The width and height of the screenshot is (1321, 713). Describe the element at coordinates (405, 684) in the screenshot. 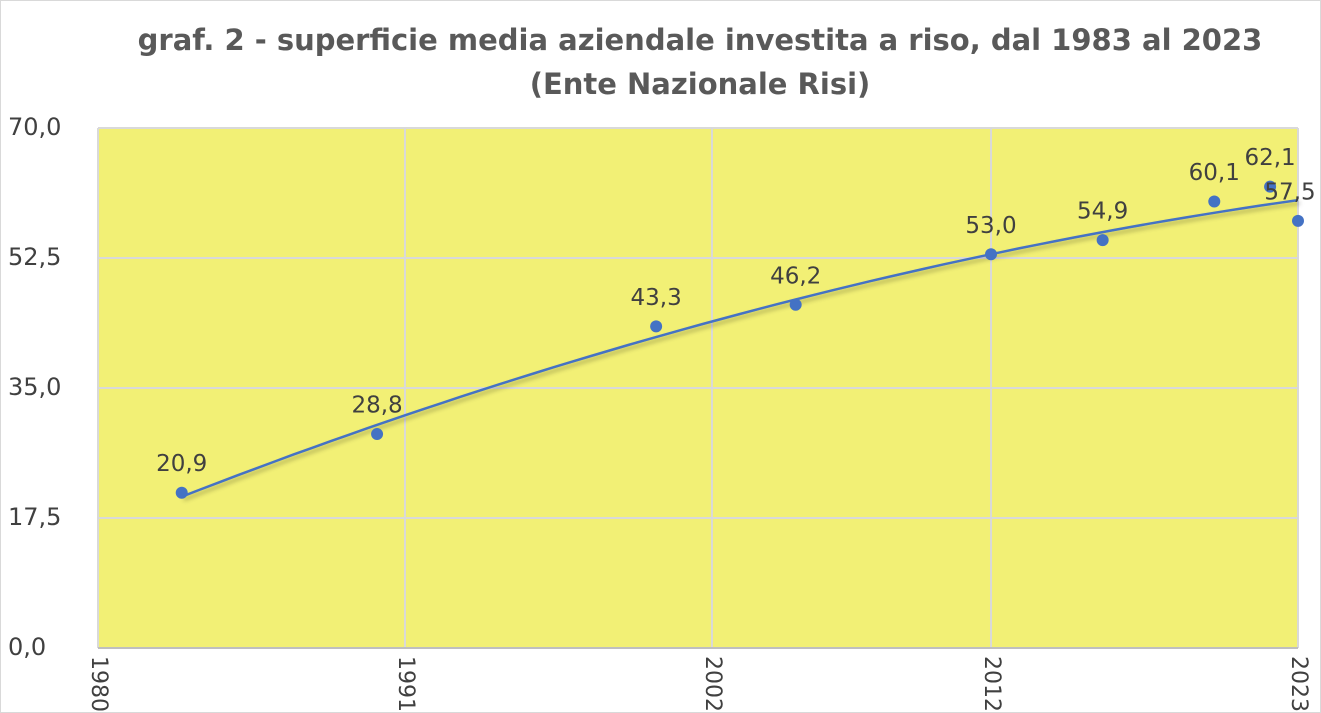

I see `x-tick-label: 1991` at that location.